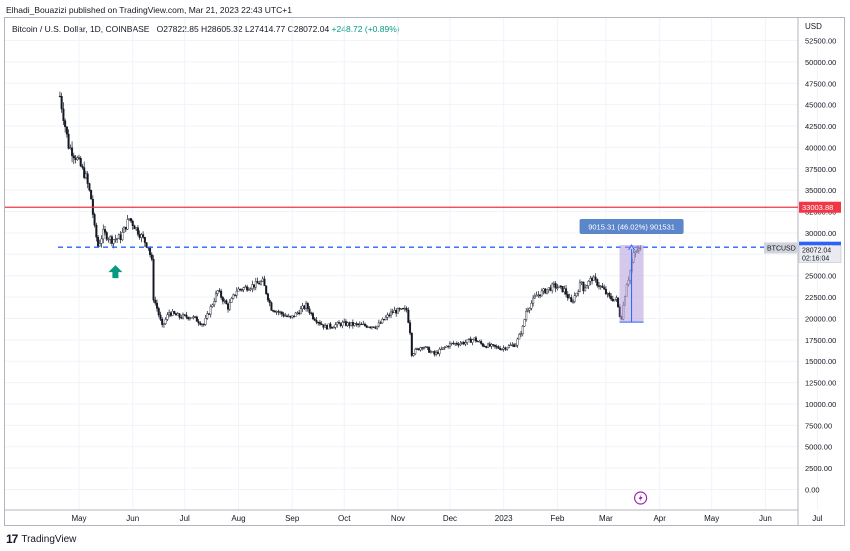  What do you see at coordinates (365, 29) in the screenshot?
I see `change-value: +248.72 (+0.89%)` at bounding box center [365, 29].